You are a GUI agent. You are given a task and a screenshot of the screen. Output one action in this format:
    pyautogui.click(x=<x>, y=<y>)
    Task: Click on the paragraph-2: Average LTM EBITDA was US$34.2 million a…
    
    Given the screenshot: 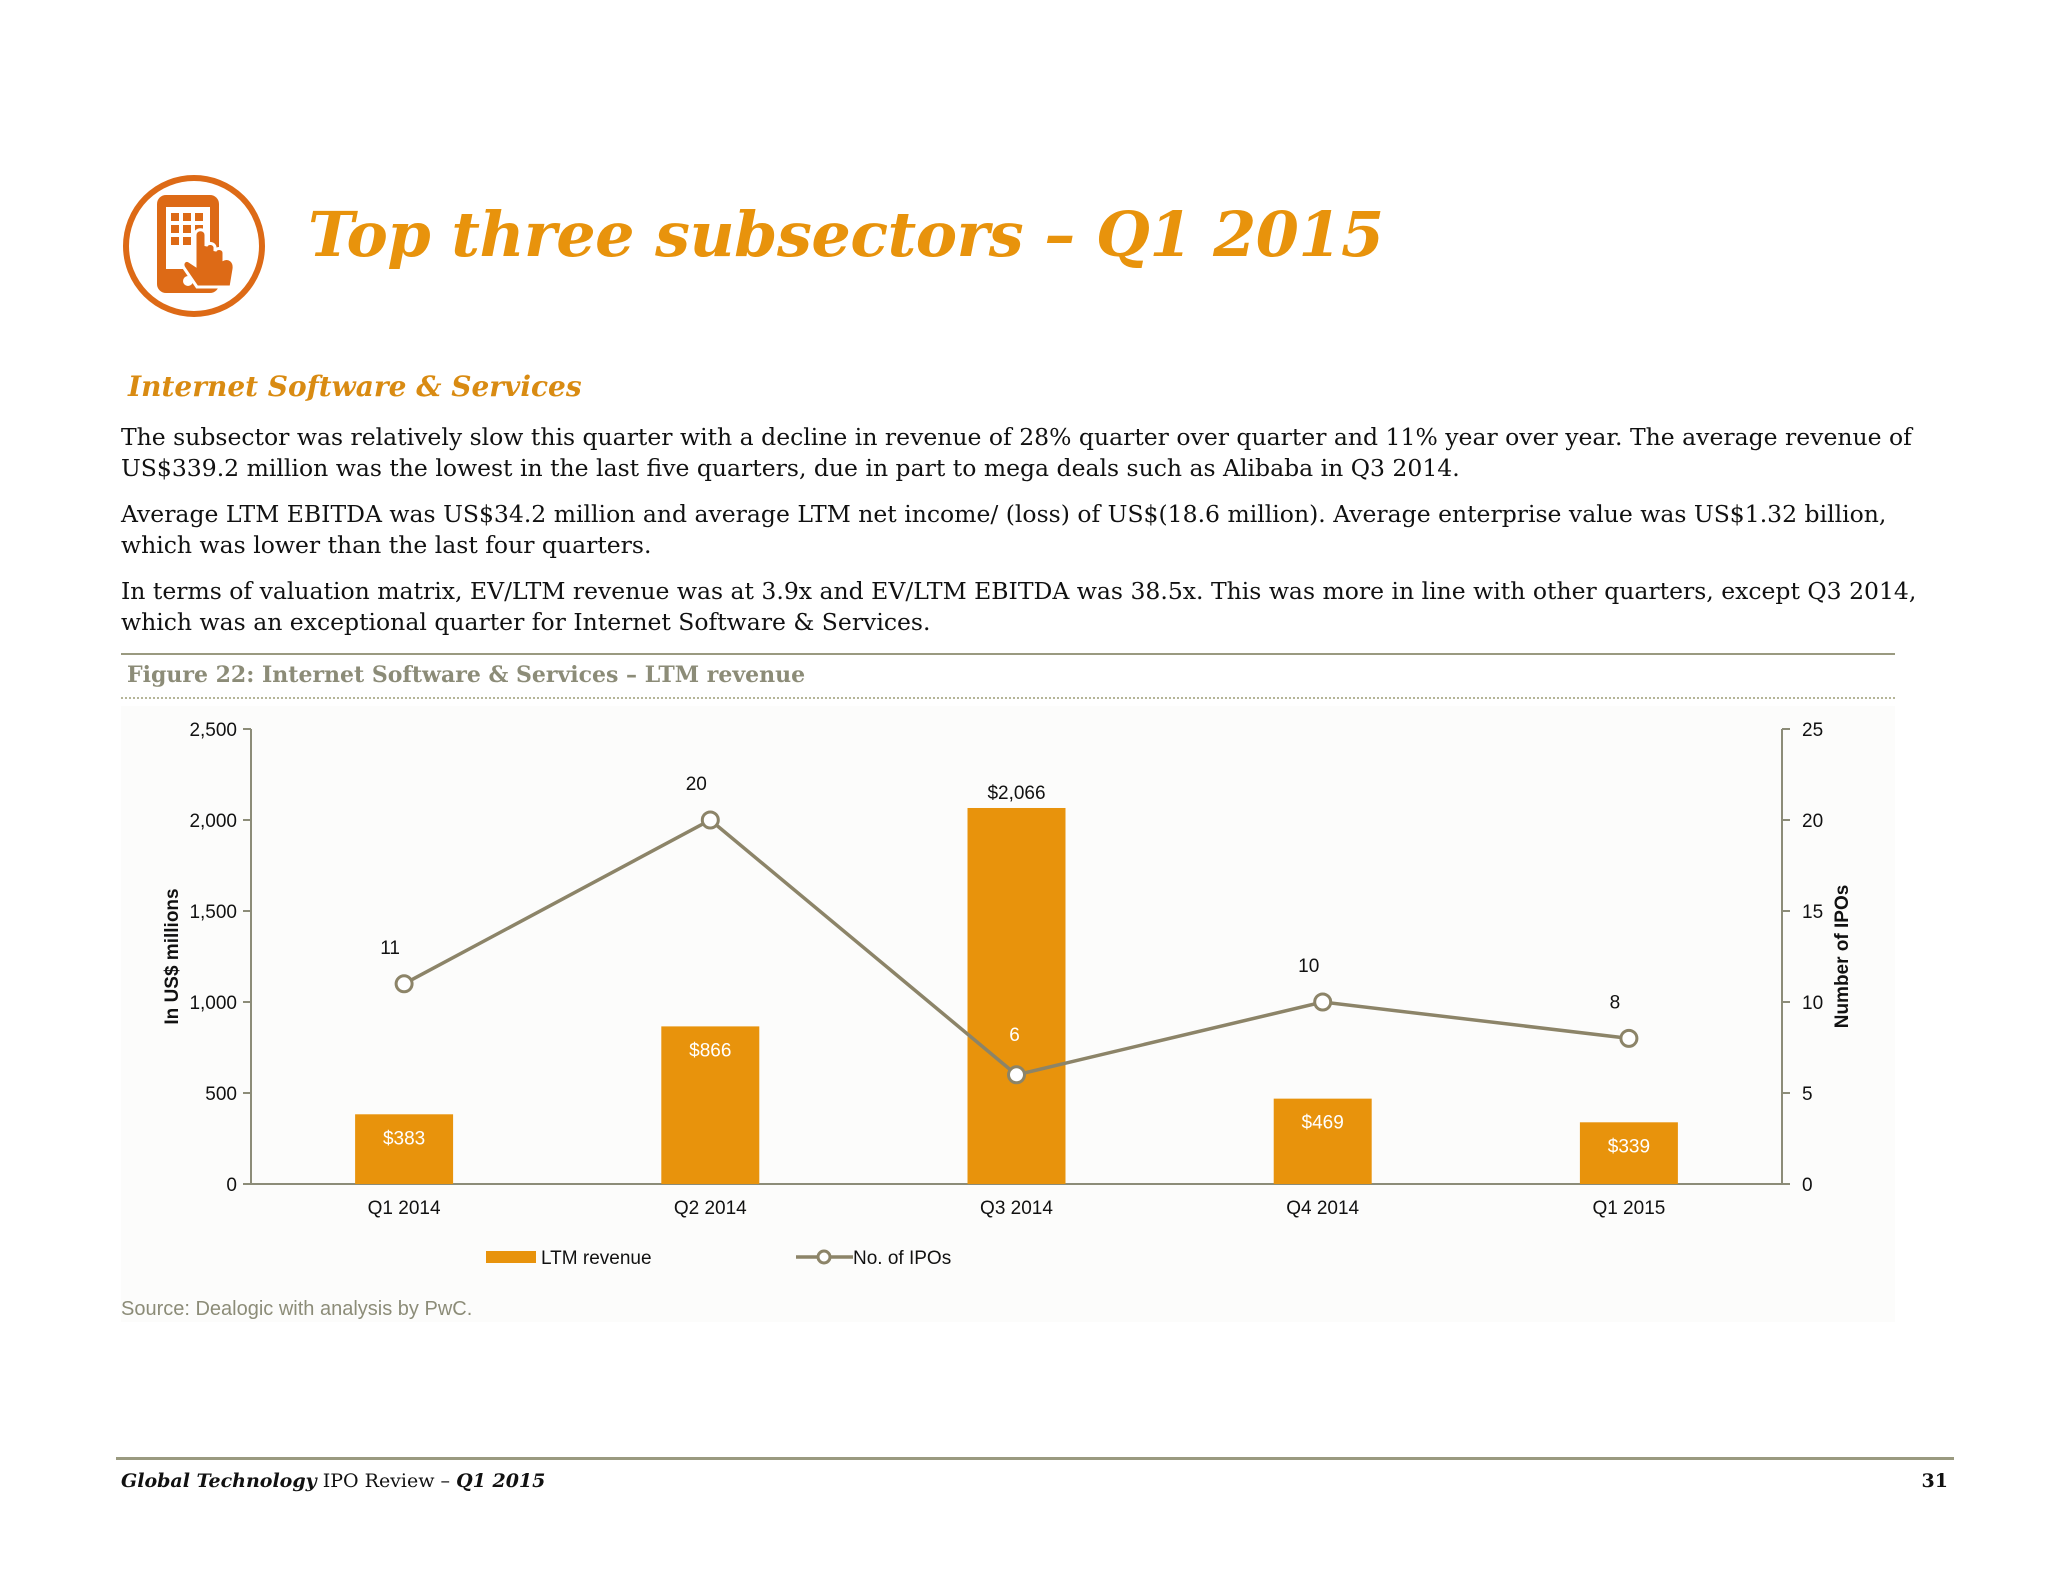 What is the action you would take?
    pyautogui.click(x=1004, y=529)
    